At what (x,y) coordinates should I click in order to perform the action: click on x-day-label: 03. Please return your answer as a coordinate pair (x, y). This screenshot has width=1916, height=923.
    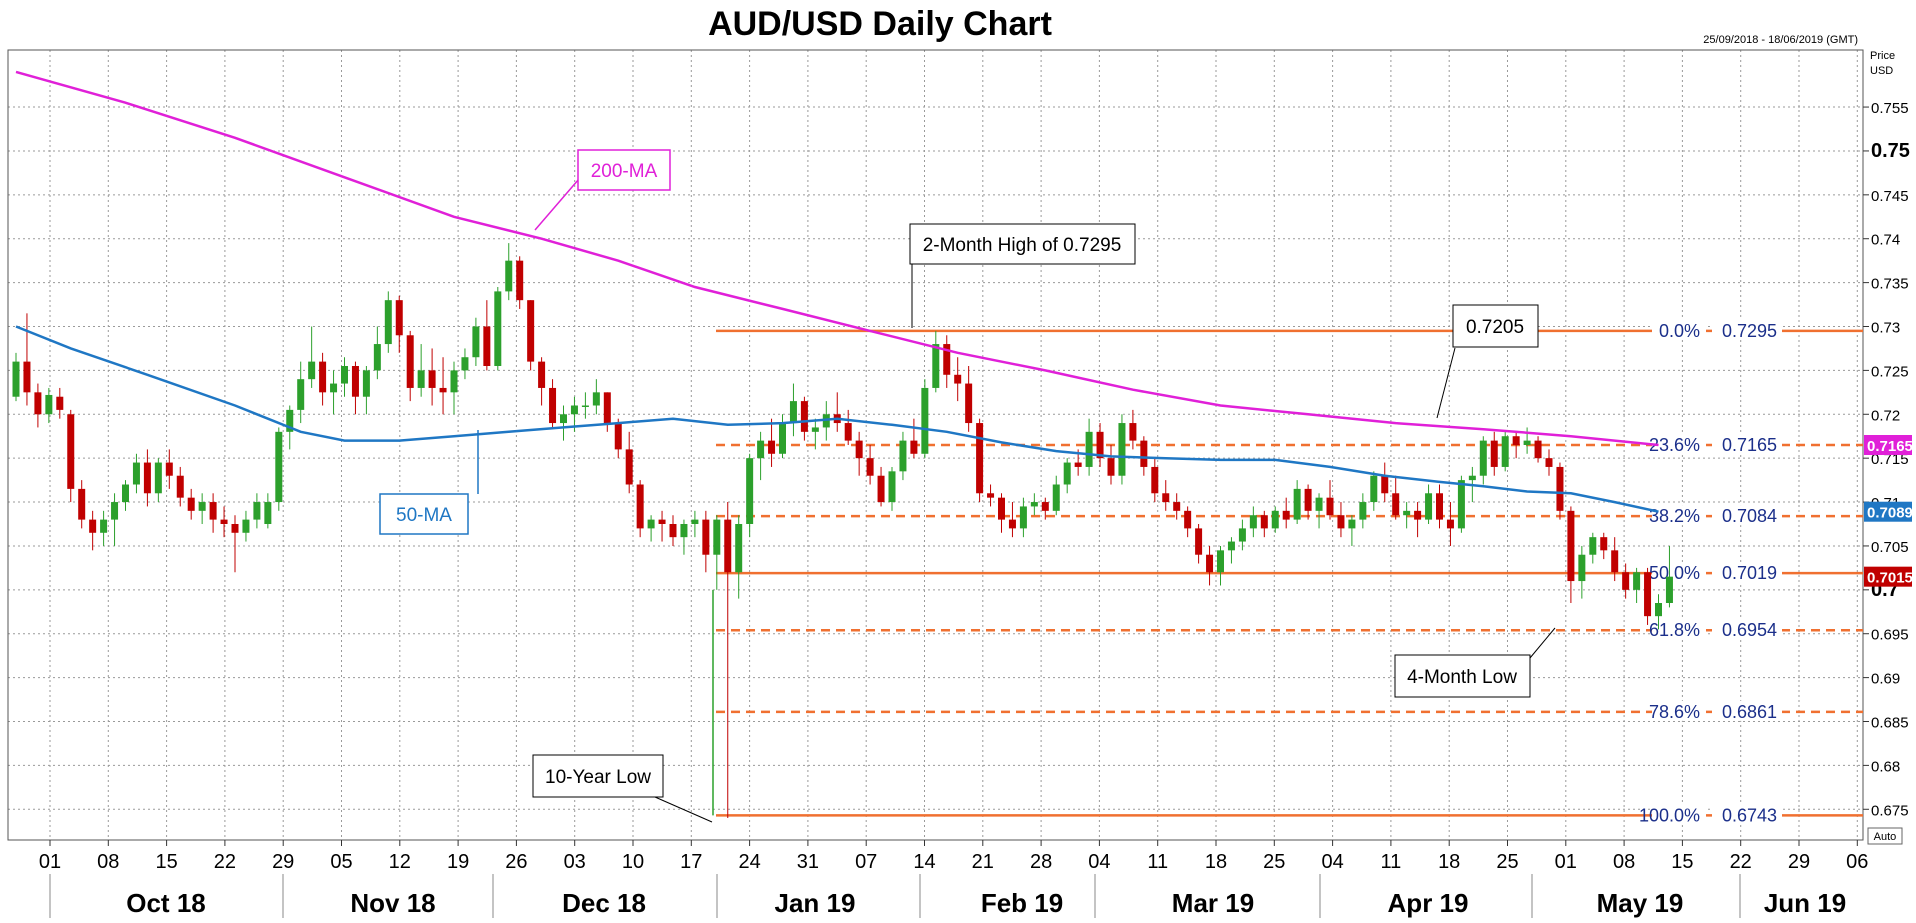
    Looking at the image, I should click on (575, 862).